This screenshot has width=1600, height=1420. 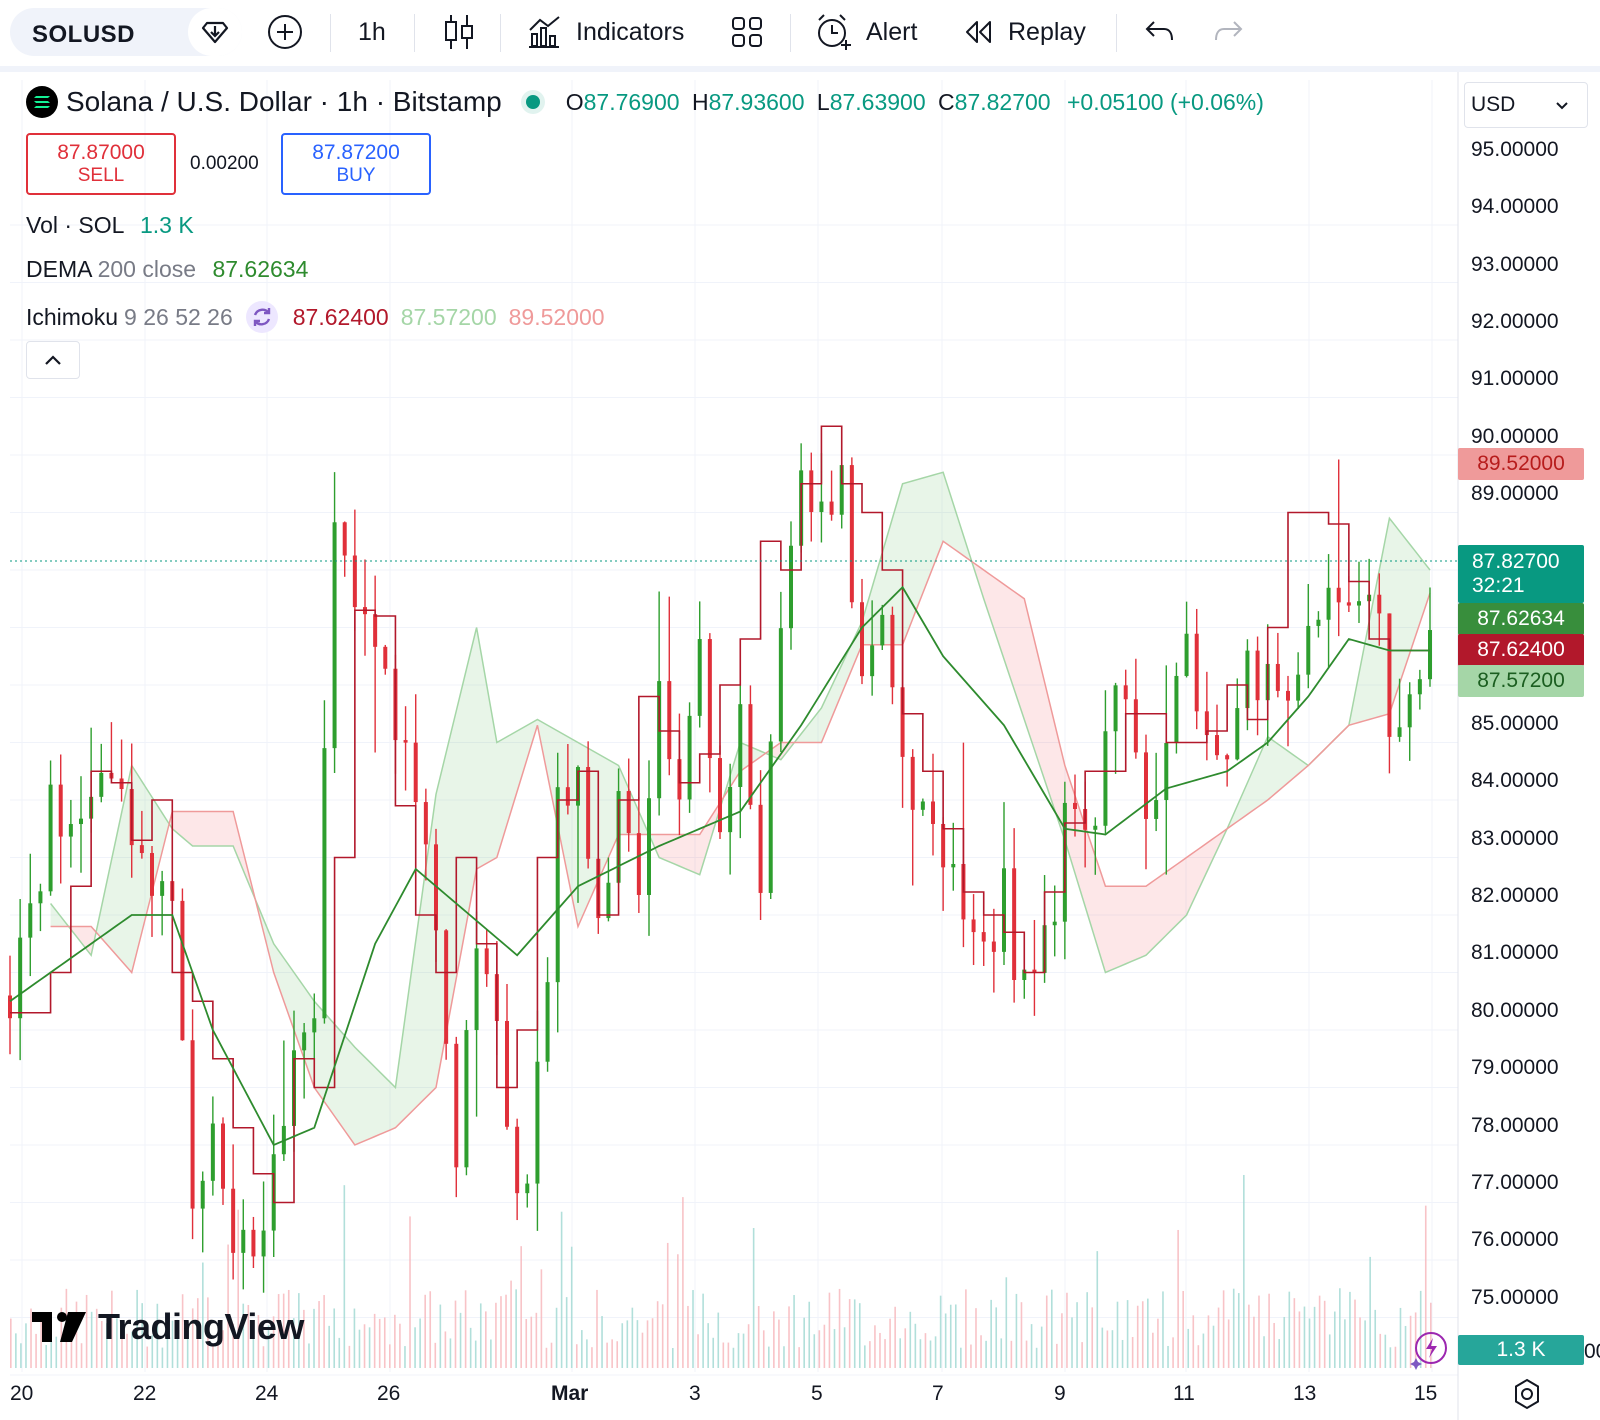 I want to click on chart-title: Solana / U.S. Dollar · 1h · Bitstamp, so click(x=284, y=101).